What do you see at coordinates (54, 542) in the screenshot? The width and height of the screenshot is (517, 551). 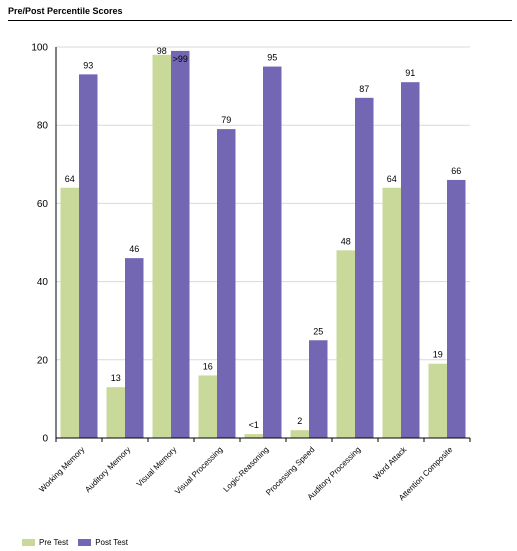 I see `legend-label-pre-test: Pre Test` at bounding box center [54, 542].